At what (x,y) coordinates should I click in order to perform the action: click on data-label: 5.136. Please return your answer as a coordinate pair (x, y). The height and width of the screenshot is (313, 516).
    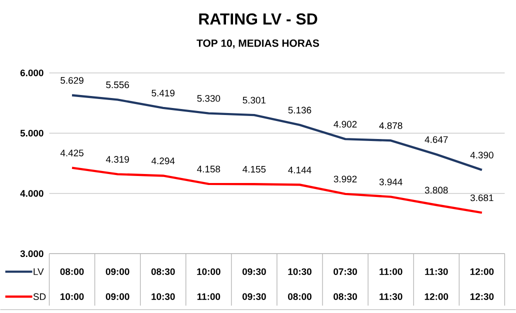
    Looking at the image, I should click on (300, 110).